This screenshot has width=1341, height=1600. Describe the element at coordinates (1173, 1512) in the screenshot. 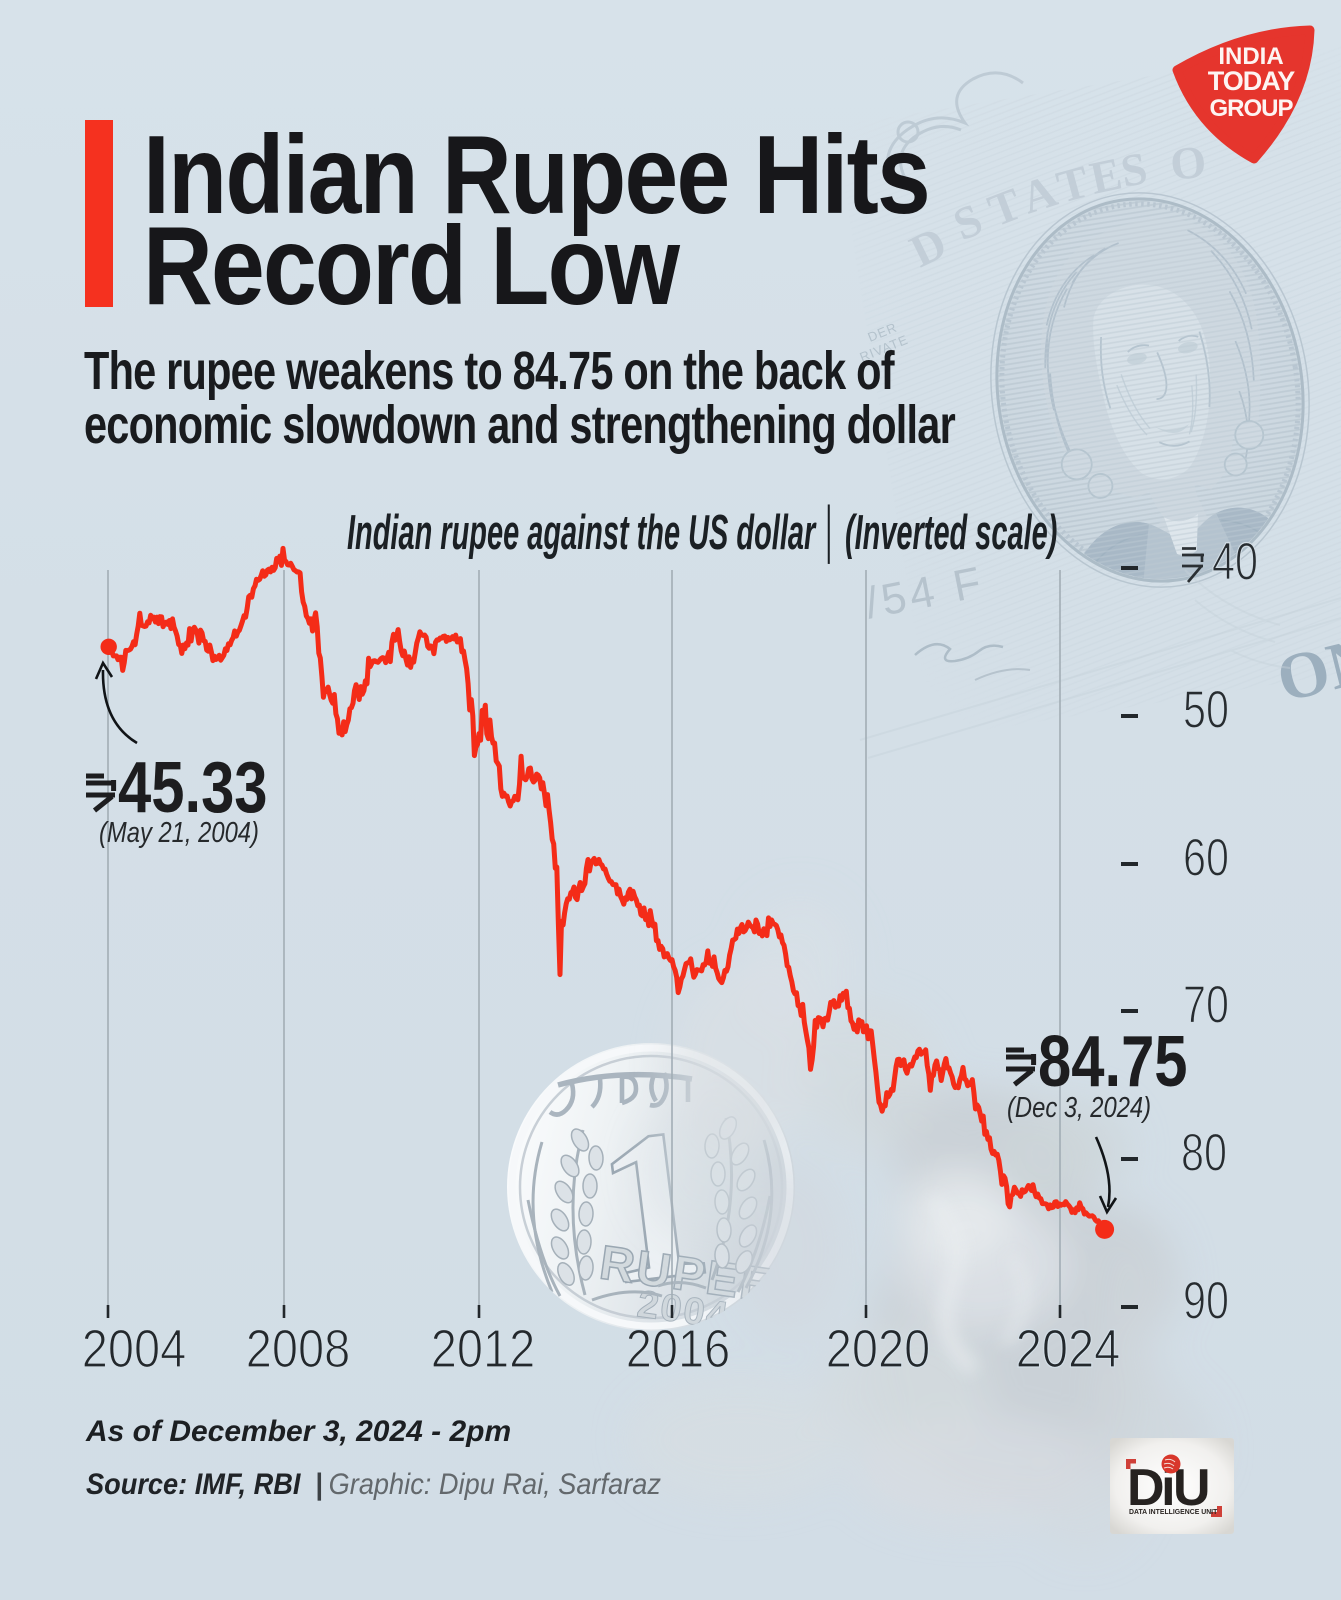

I see `svg-text: DATA INTELLIGENCE UNIT` at that location.